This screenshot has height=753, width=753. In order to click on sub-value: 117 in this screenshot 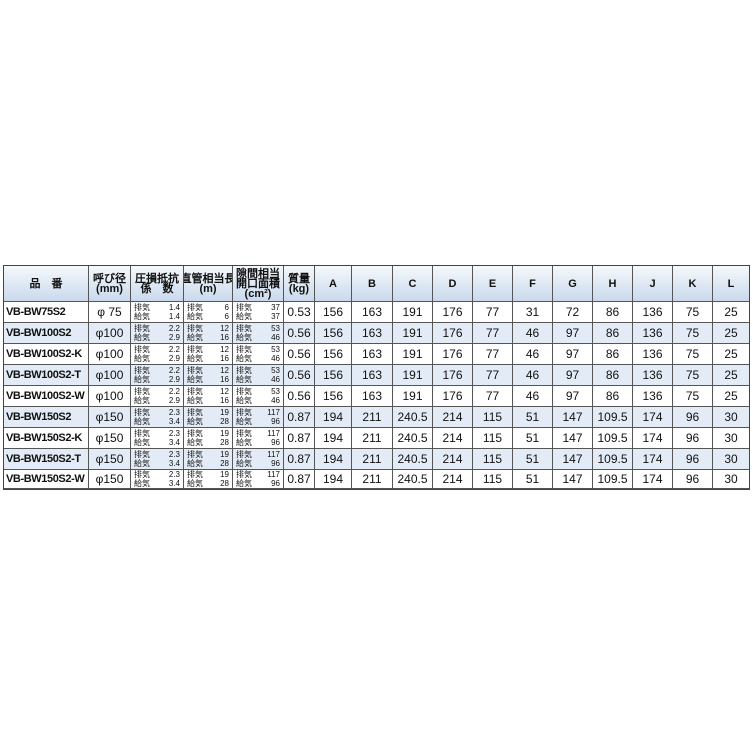, I will do `click(273, 454)`.